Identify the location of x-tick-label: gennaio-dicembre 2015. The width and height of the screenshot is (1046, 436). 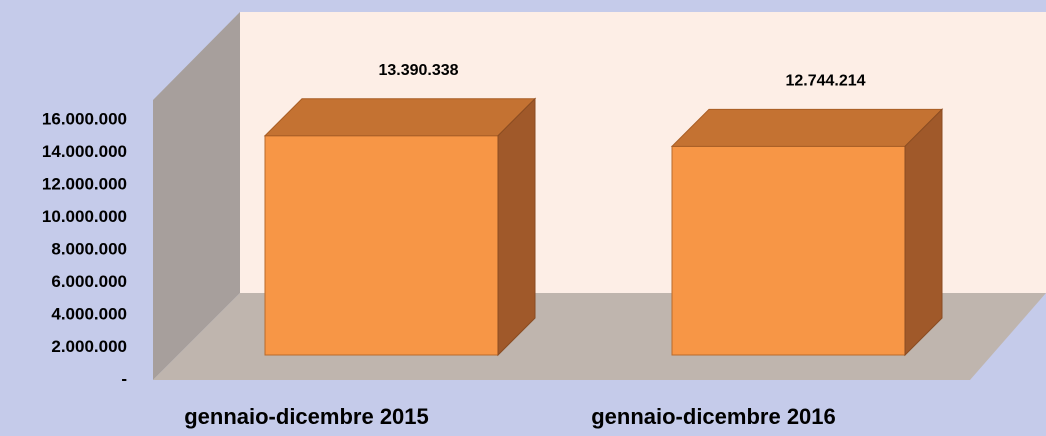
(306, 416).